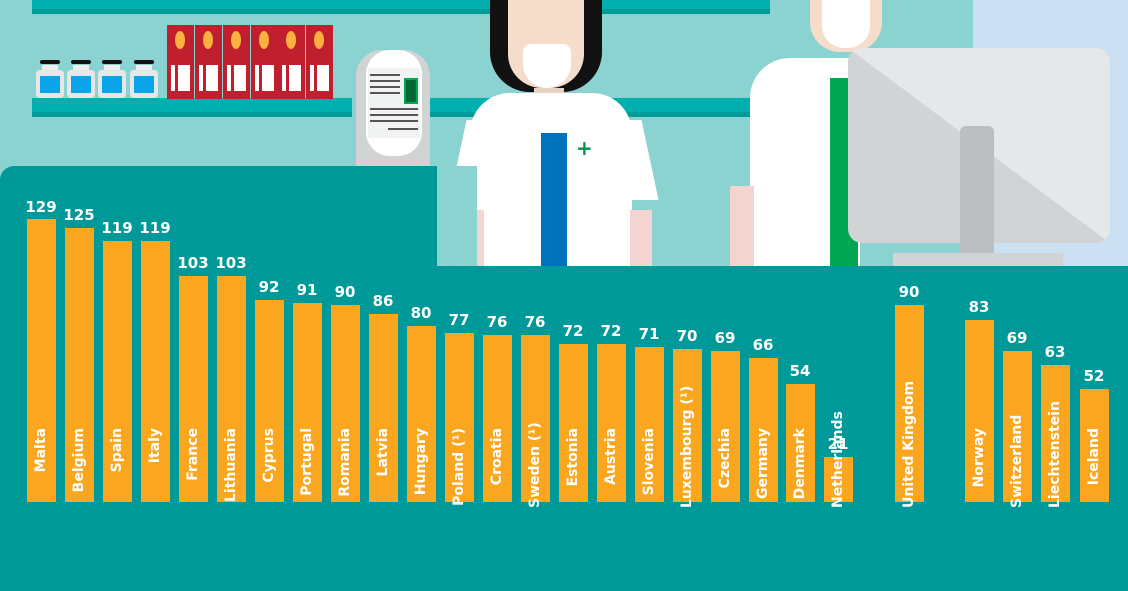 This screenshot has width=1128, height=591. What do you see at coordinates (155, 446) in the screenshot?
I see `category-label: Italy` at bounding box center [155, 446].